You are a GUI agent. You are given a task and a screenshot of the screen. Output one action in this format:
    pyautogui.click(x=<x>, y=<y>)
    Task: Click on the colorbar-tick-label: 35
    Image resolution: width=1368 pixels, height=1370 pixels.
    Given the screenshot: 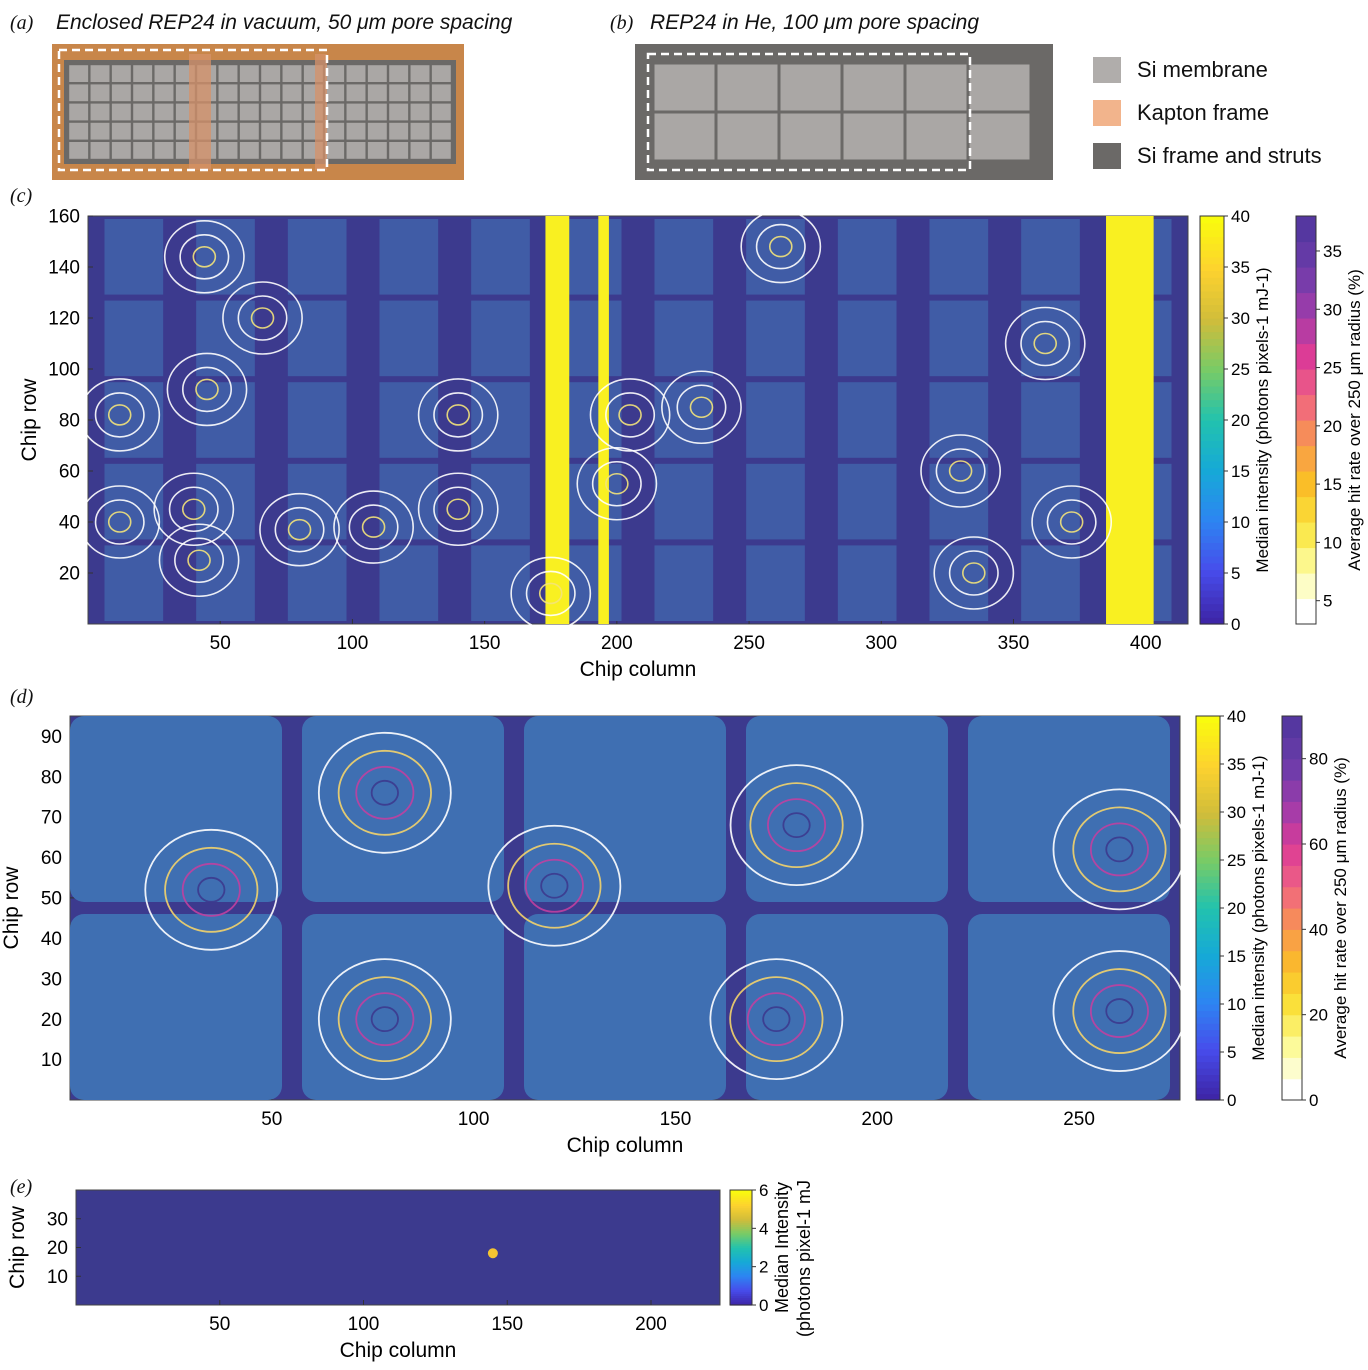 What is the action you would take?
    pyautogui.click(x=1240, y=267)
    